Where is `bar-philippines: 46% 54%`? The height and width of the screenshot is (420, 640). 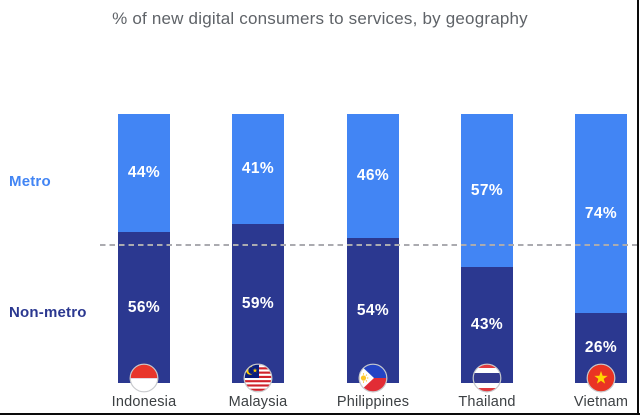
bar-philippines: 46% 54% is located at coordinates (373, 253).